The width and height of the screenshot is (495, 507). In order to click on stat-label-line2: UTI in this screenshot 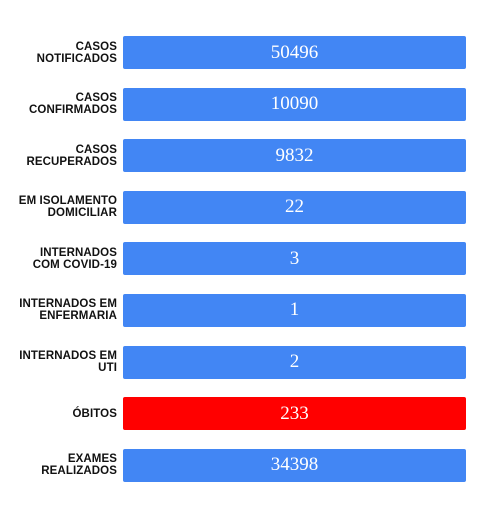, I will do `click(107, 368)`.